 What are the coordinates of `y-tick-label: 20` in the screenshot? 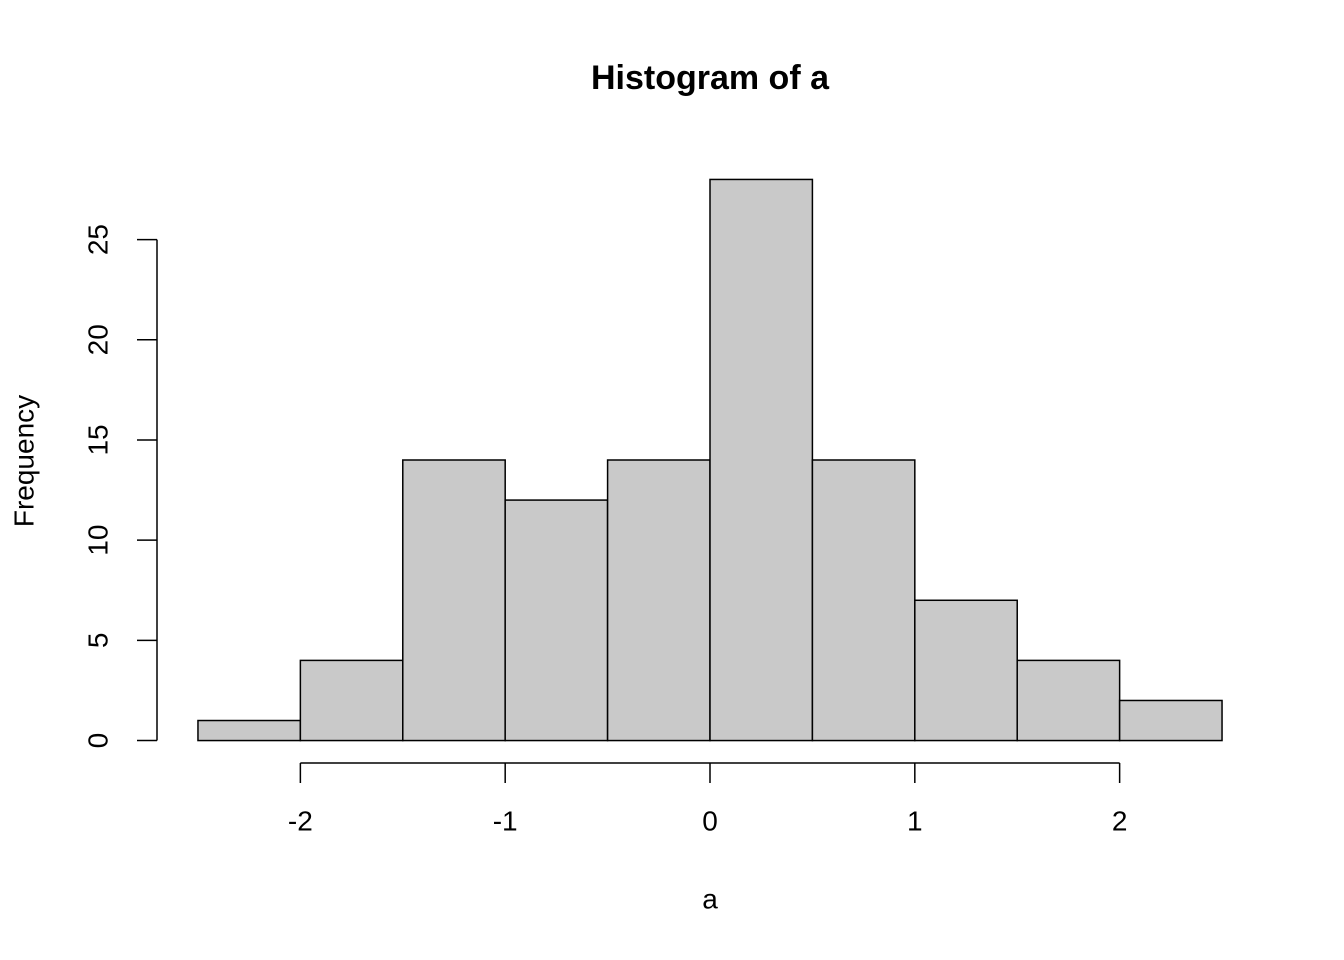 It's located at (97, 339).